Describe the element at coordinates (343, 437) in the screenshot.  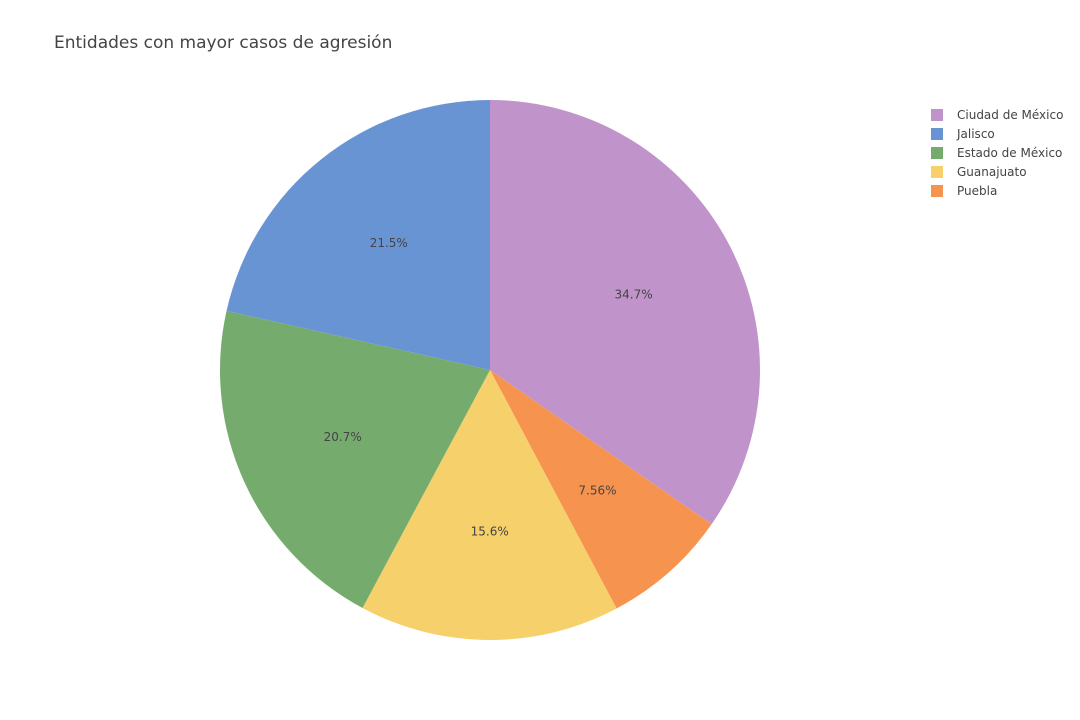
I see `slice-label-estado-de-mexico: 20.7%` at that location.